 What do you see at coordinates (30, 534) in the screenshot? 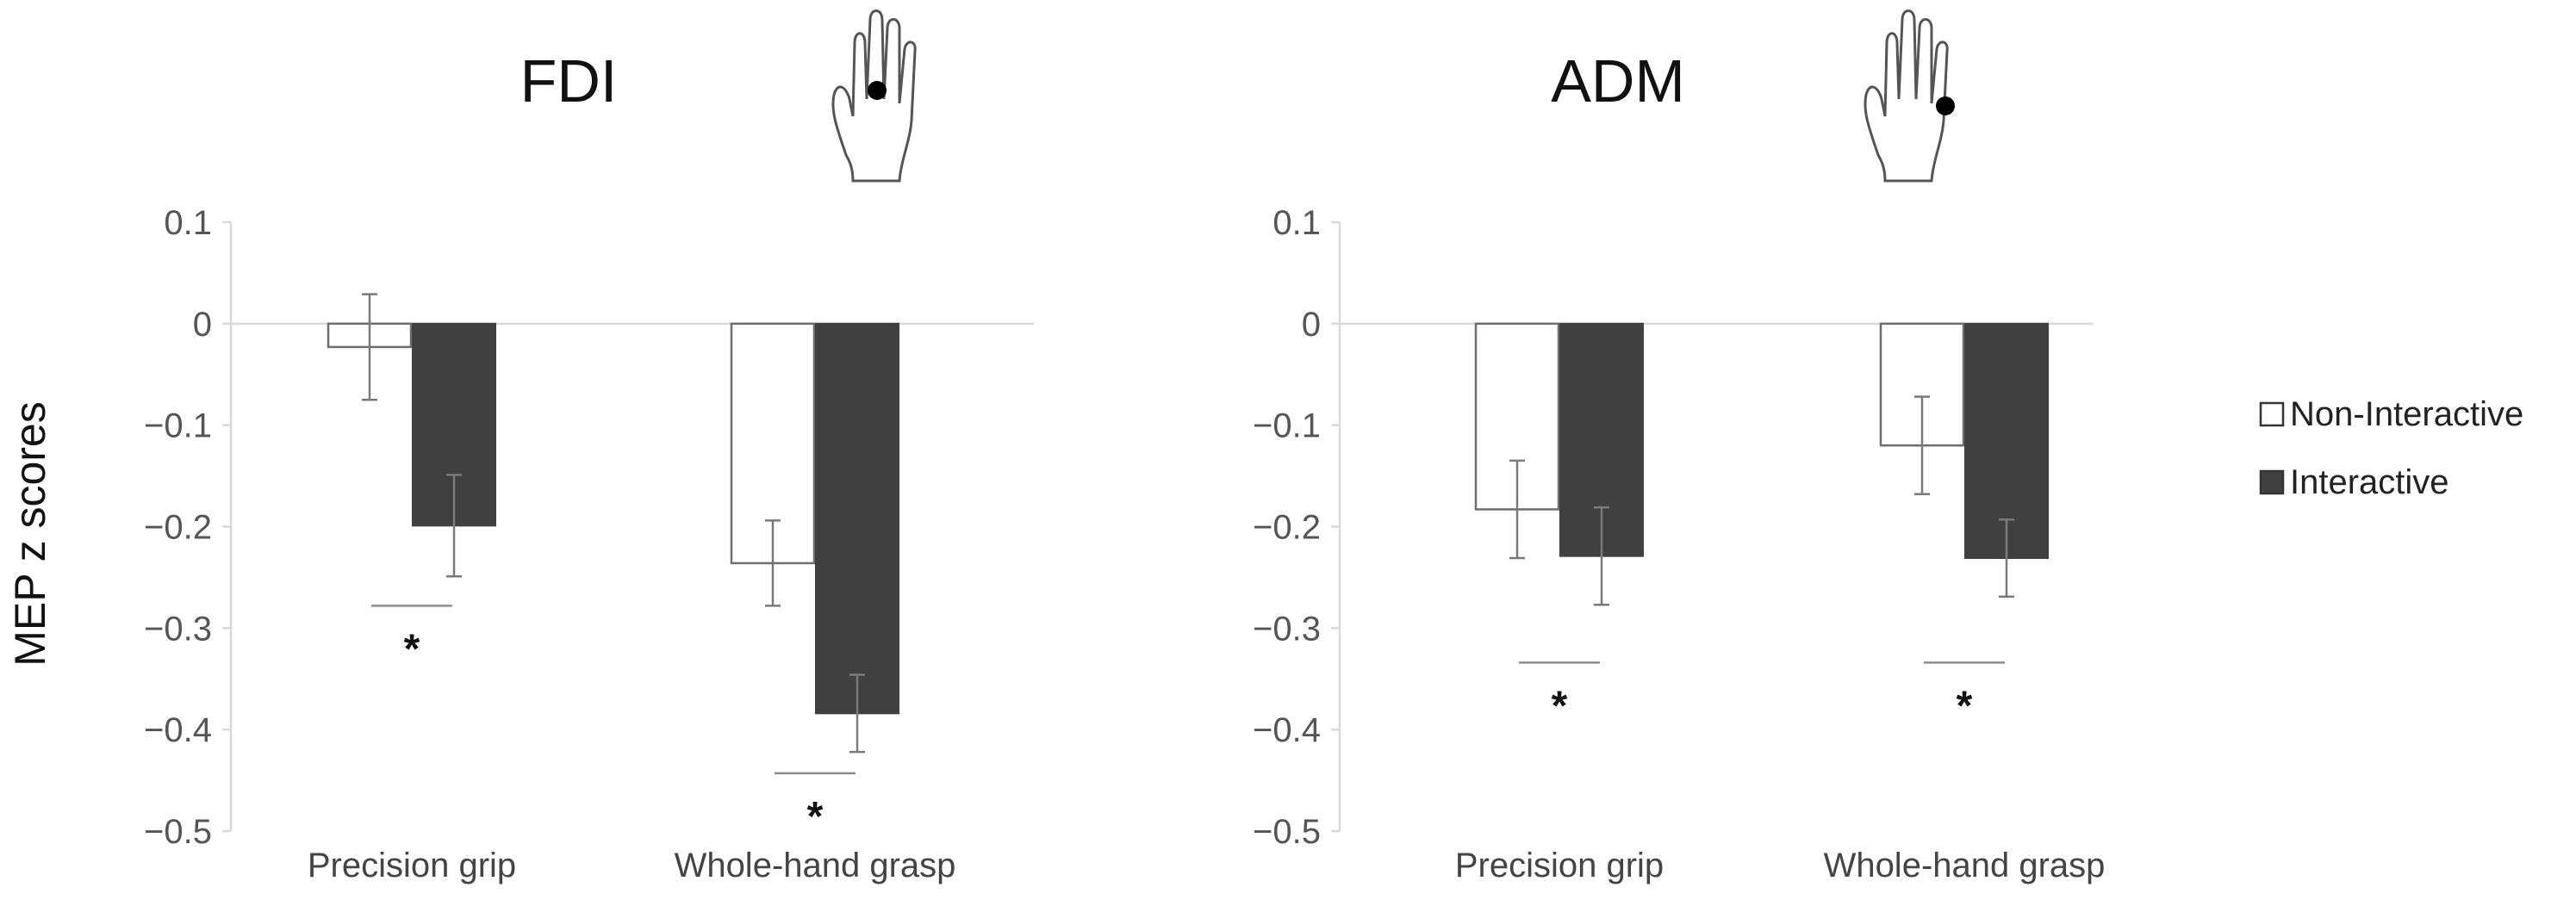
I see `y-axis-label: MEP z scores` at bounding box center [30, 534].